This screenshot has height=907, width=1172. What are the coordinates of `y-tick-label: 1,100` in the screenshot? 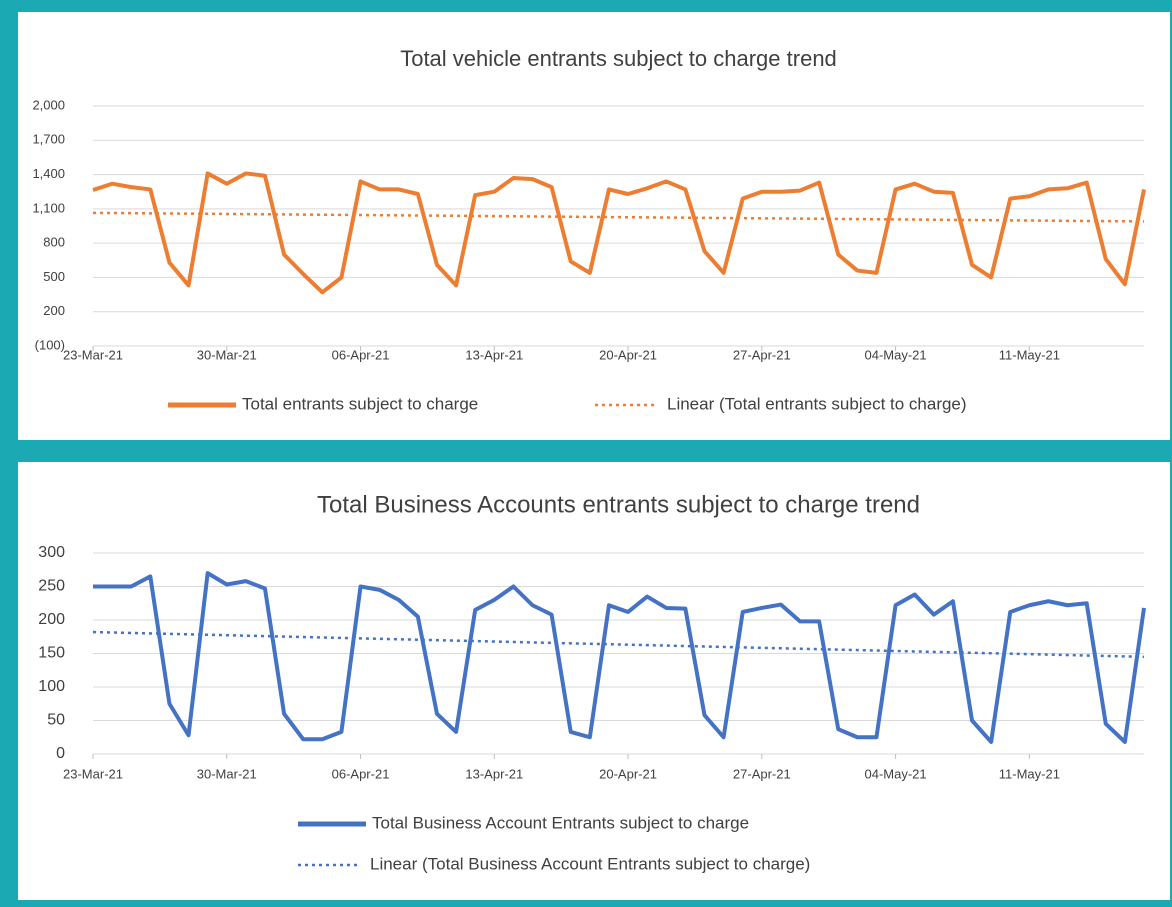 It's located at (48, 207).